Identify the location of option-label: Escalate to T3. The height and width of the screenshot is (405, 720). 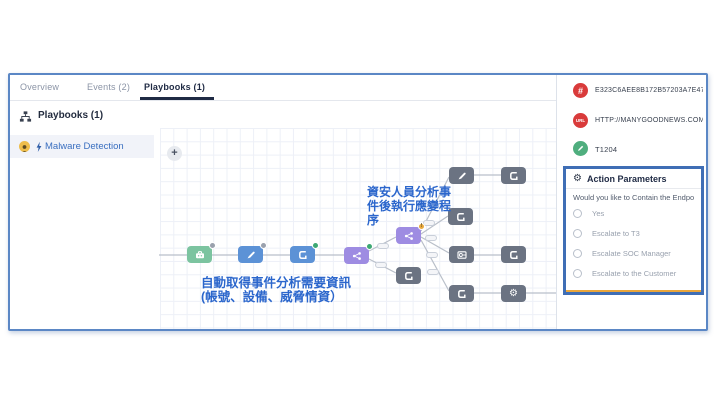
(616, 233).